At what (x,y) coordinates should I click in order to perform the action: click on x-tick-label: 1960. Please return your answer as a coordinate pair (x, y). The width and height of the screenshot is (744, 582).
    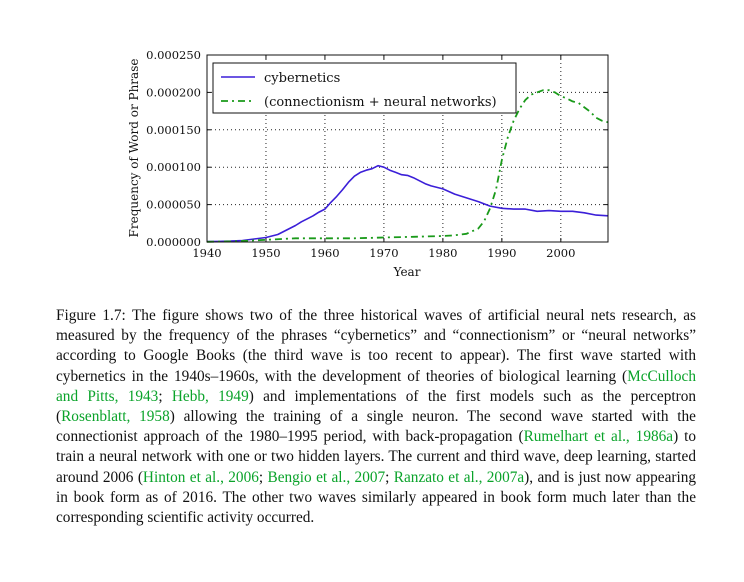
    Looking at the image, I should click on (324, 253).